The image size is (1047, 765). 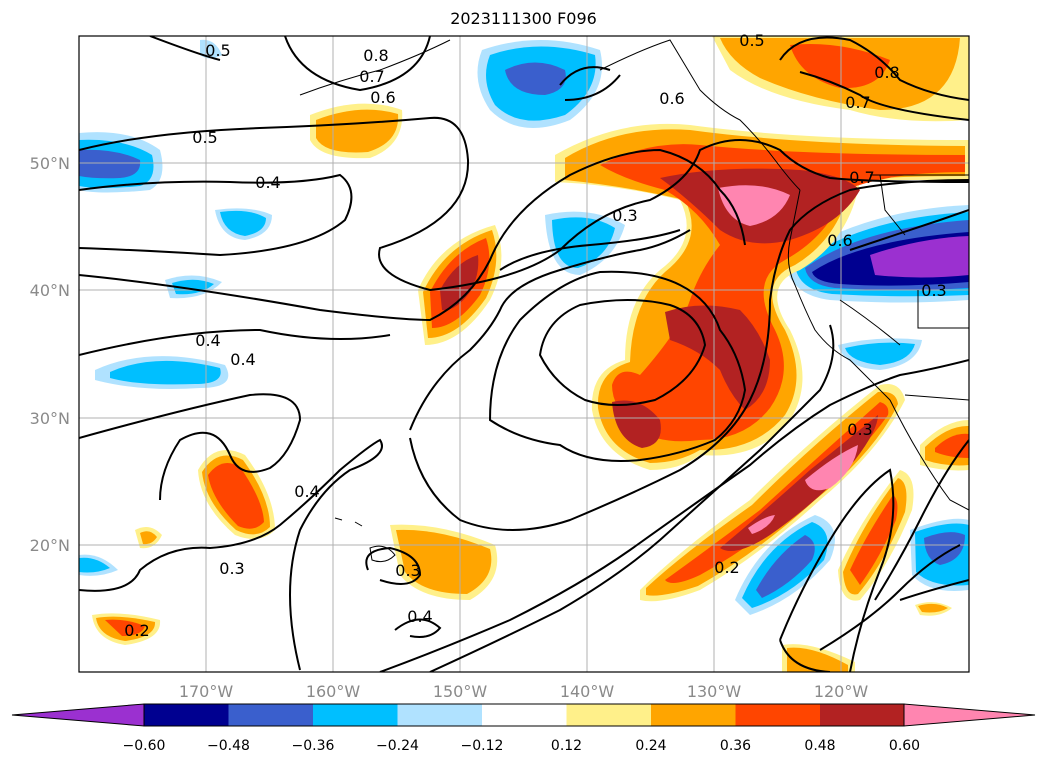 I want to click on lat-tick-label: 20°N, so click(x=50, y=545).